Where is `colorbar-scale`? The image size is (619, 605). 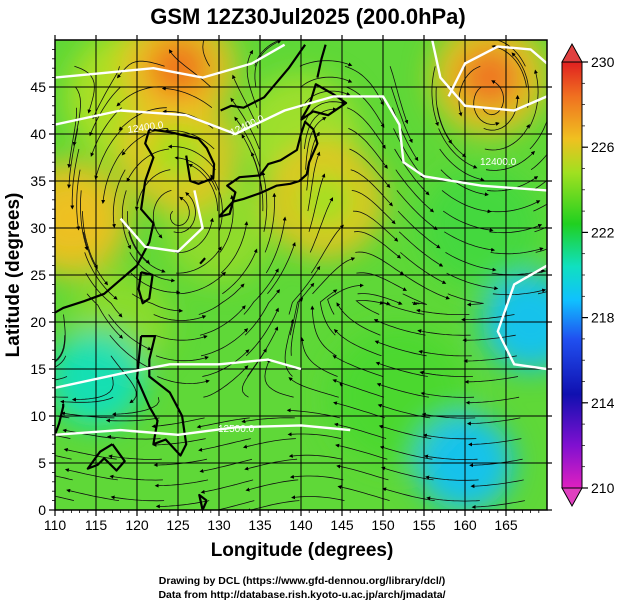 colorbar-scale is located at coordinates (572, 275).